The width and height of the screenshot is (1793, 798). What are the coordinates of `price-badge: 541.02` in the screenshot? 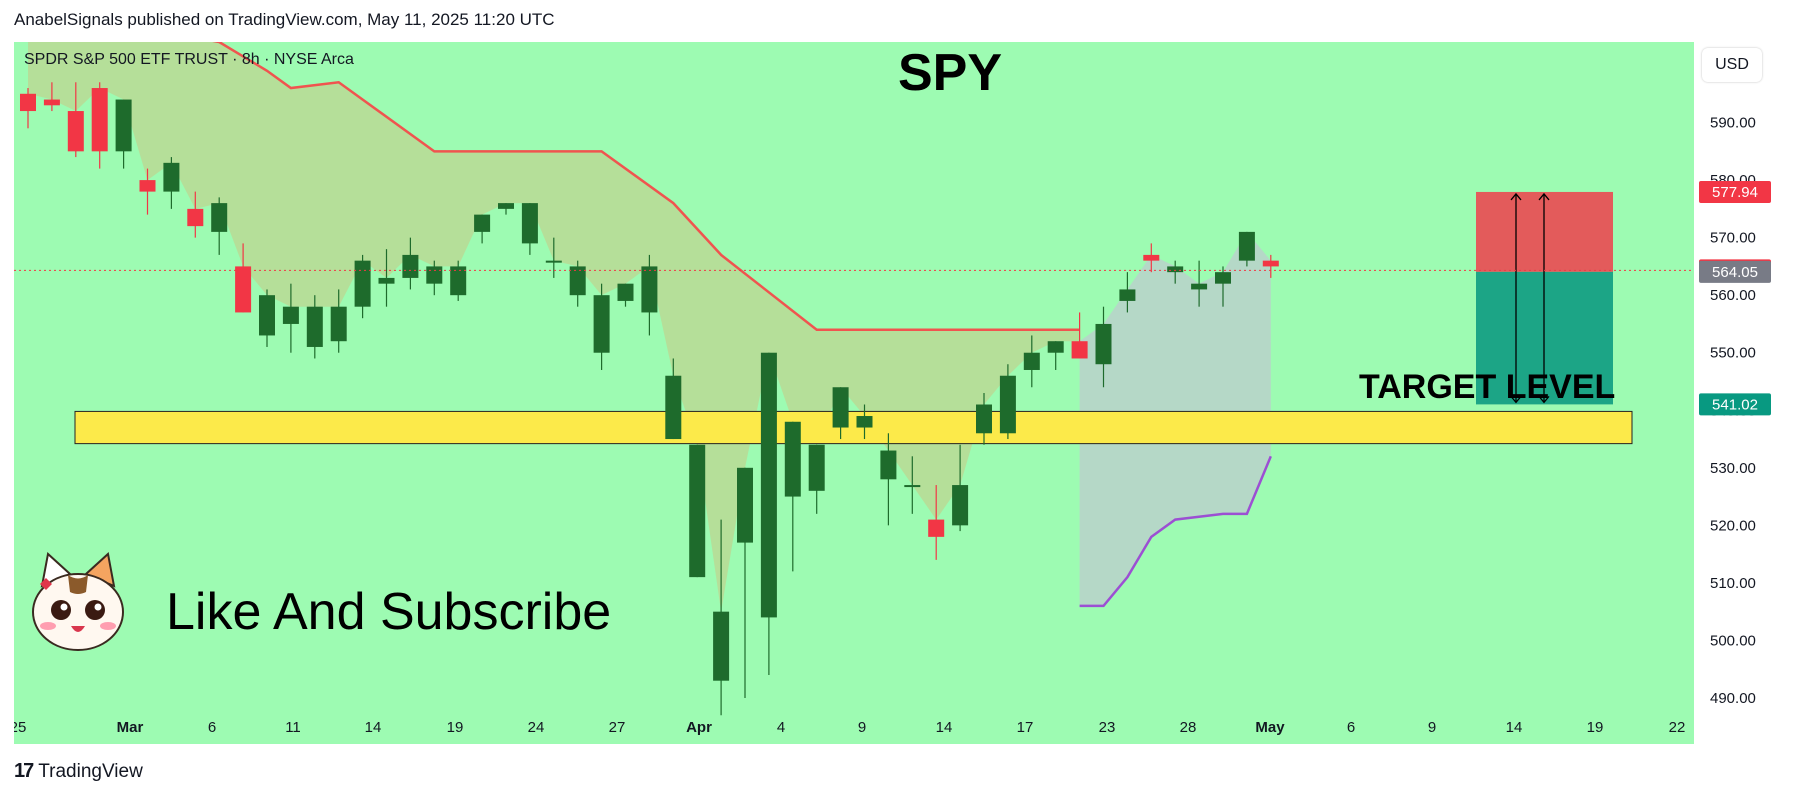 It's located at (1735, 404).